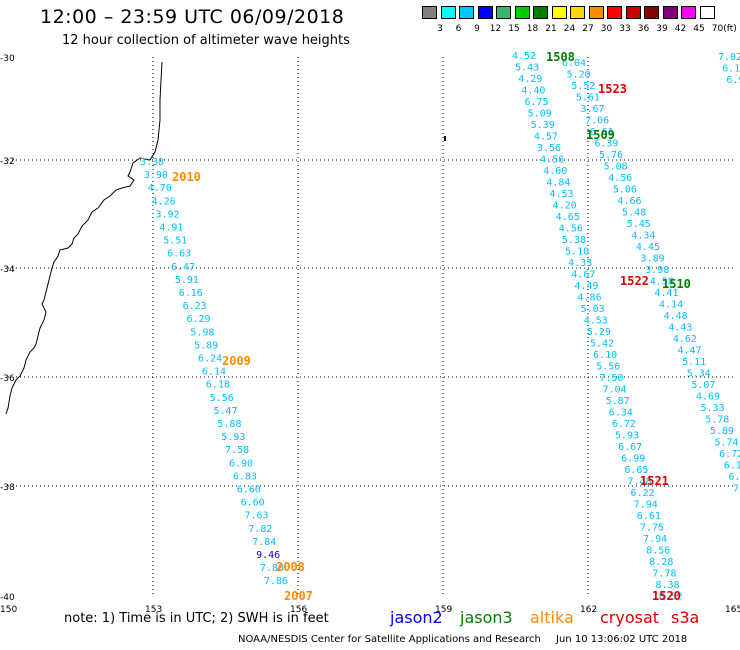 The width and height of the screenshot is (740, 650). I want to click on wave-height-value: 4.45, so click(648, 247).